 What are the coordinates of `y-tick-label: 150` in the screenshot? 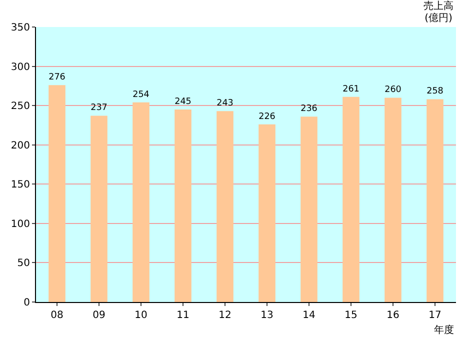 It's located at (20, 185).